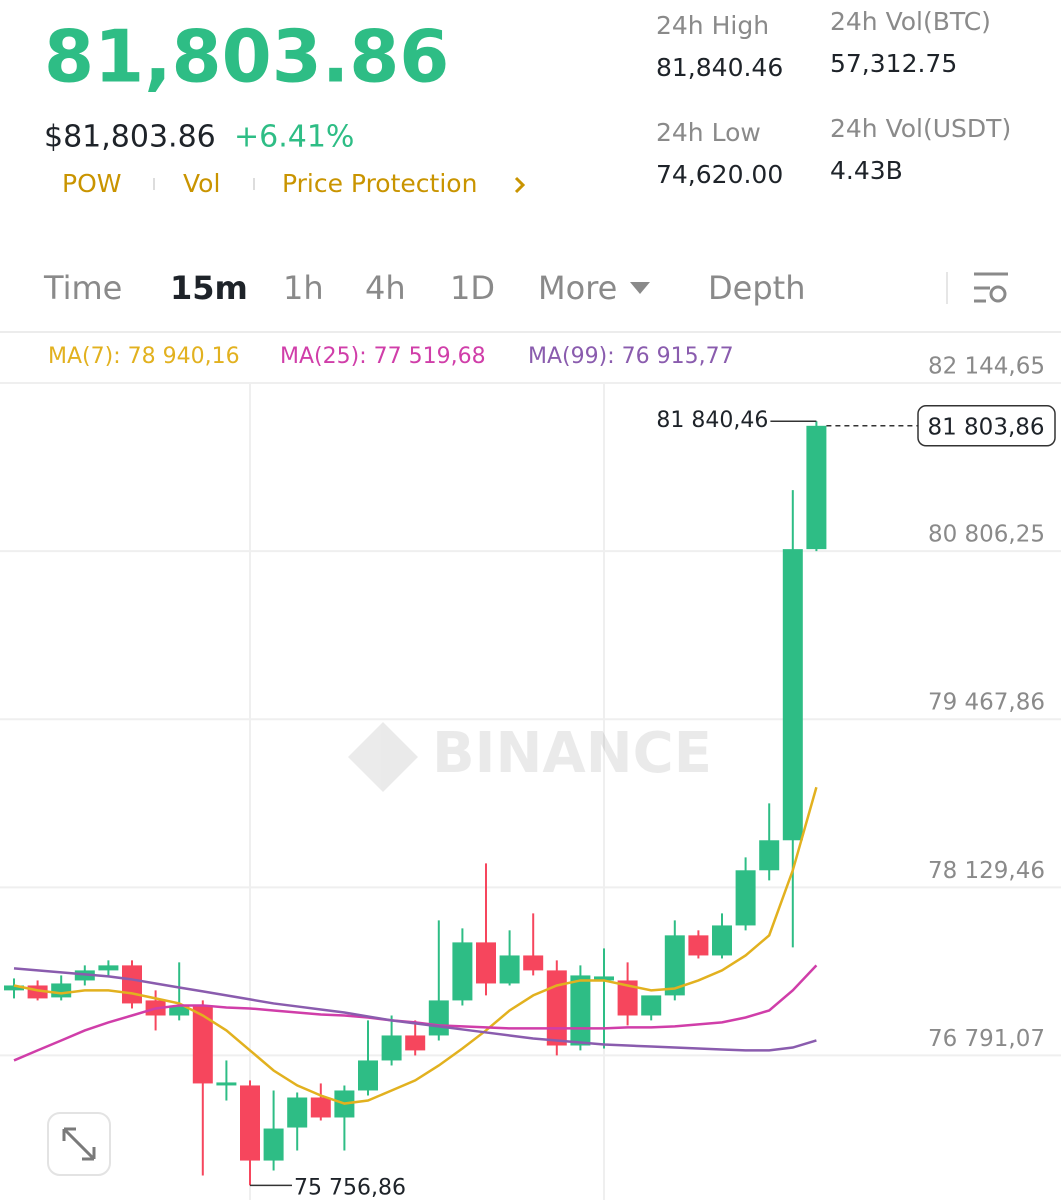 This screenshot has height=1200, width=1061. What do you see at coordinates (130, 137) in the screenshot?
I see `usd-price: $81,803.86` at bounding box center [130, 137].